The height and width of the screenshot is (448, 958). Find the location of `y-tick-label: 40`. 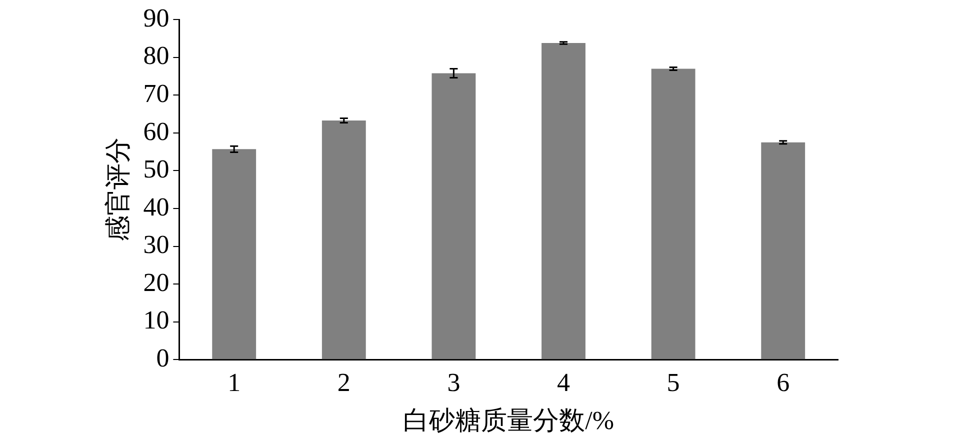

y-tick-label: 40 is located at coordinates (156, 207).